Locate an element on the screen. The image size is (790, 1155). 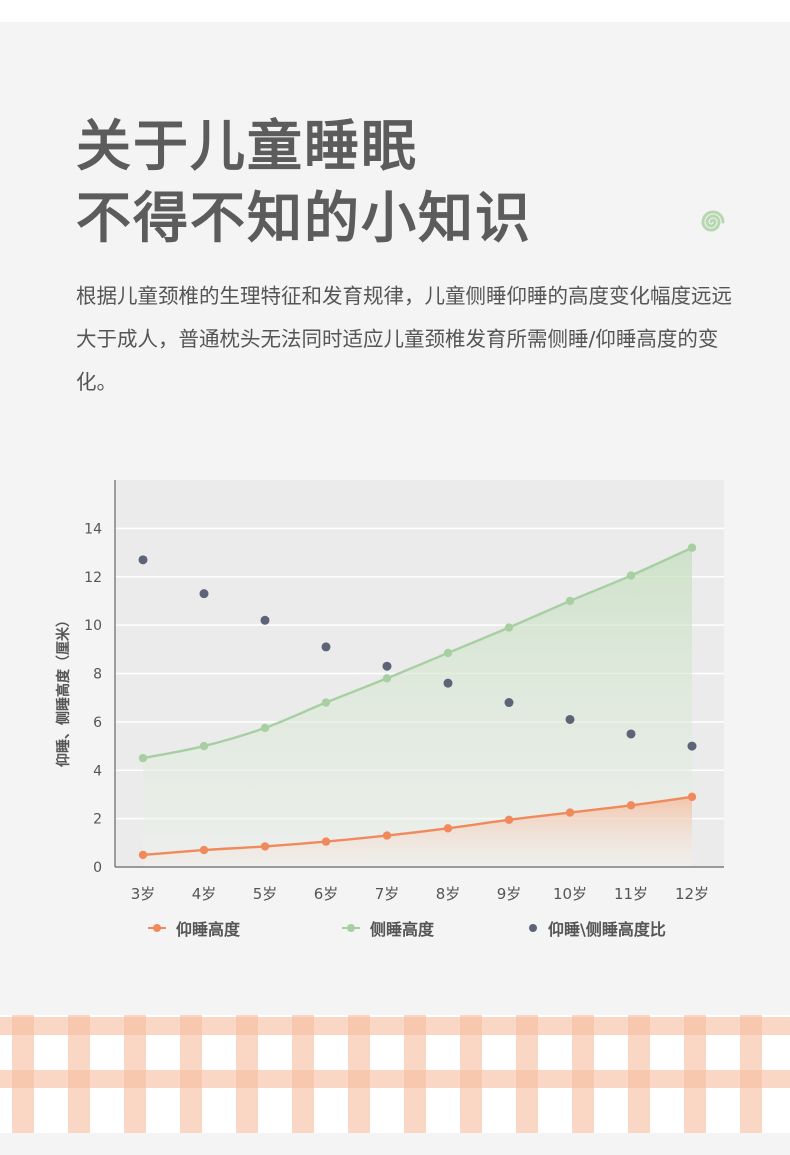
x-tick-label: 10岁 is located at coordinates (570, 894).